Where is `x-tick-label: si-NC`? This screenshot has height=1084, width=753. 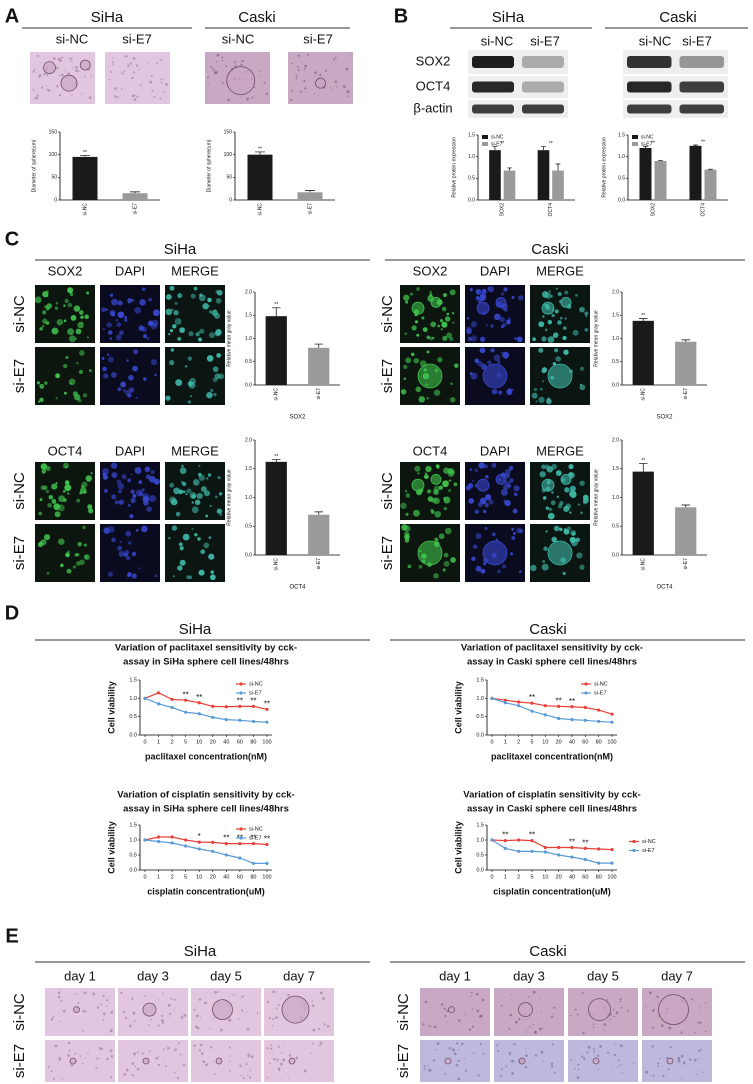
x-tick-label: si-NC is located at coordinates (644, 394).